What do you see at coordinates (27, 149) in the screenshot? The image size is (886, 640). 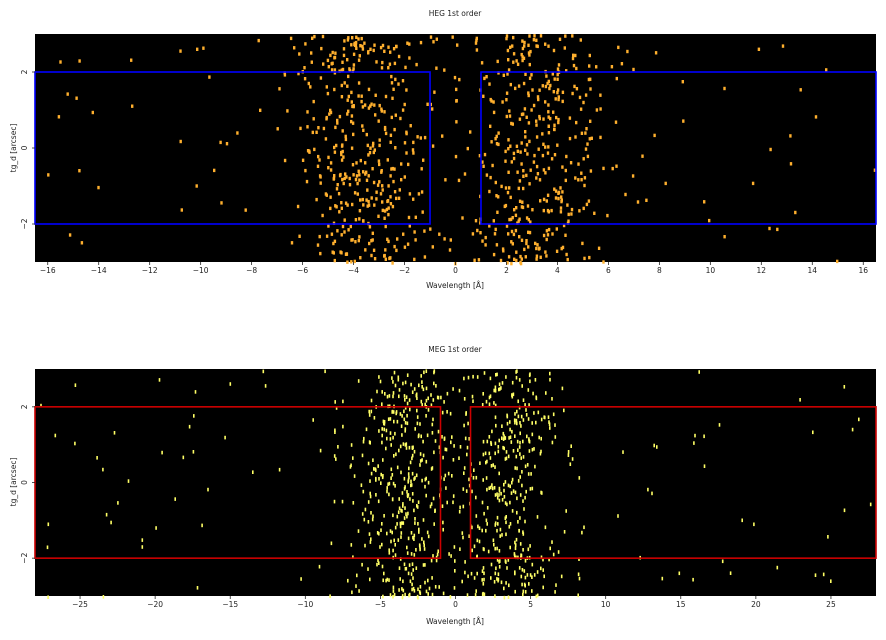 I see `heg-y-ticks: −202` at bounding box center [27, 149].